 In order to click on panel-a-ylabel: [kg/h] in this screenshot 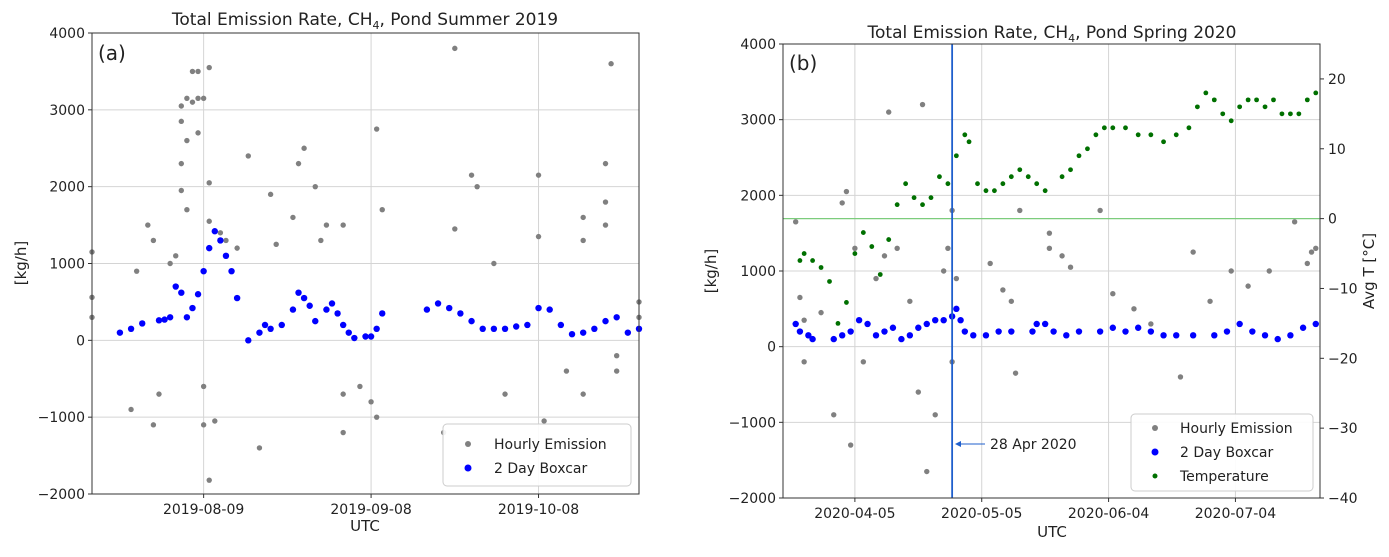, I will do `click(21, 263)`.